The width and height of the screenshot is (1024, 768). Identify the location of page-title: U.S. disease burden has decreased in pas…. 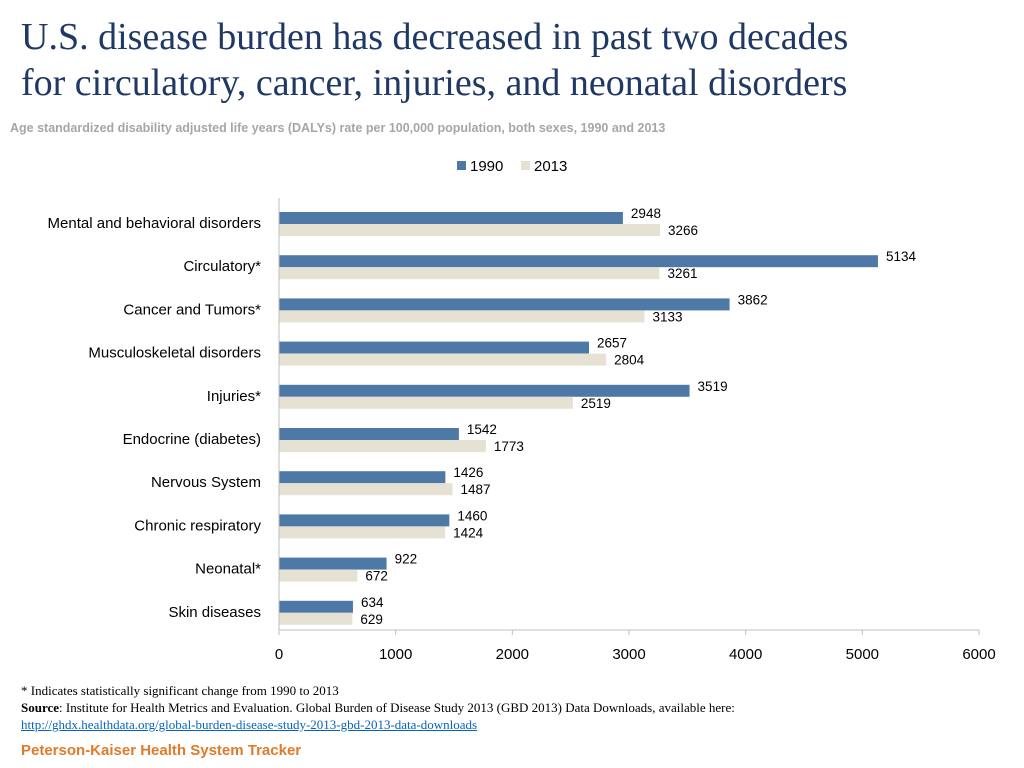
(516, 60).